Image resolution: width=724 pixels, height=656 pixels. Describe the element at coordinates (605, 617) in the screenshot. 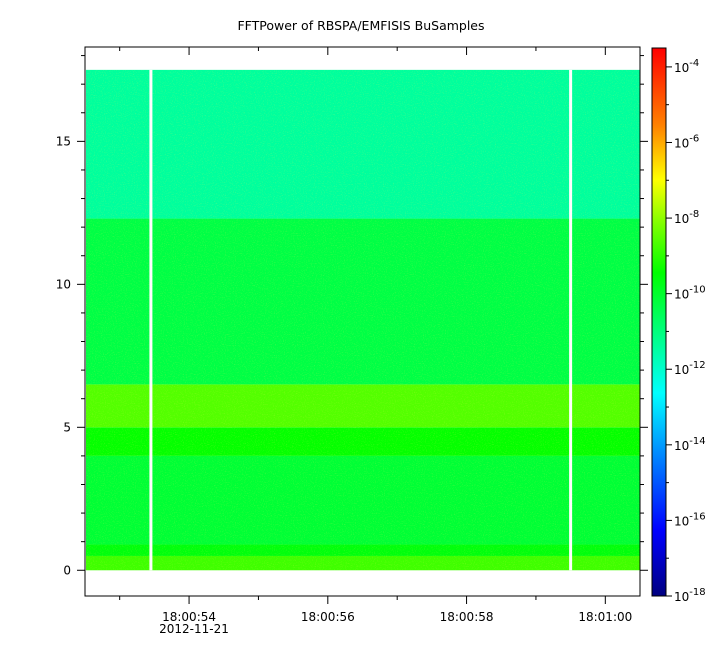

I see `x-tick-label: 18:01:00` at that location.